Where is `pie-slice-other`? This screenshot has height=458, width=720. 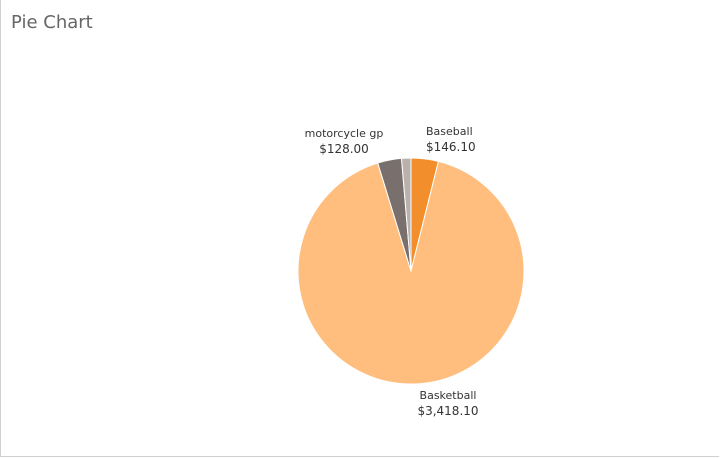
pie-slice-other is located at coordinates (406, 214).